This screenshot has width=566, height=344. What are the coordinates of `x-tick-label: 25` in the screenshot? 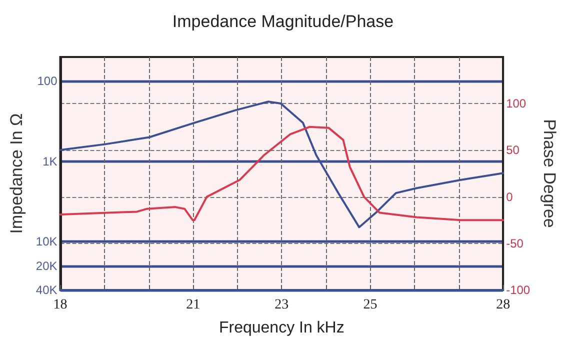 It's located at (370, 305).